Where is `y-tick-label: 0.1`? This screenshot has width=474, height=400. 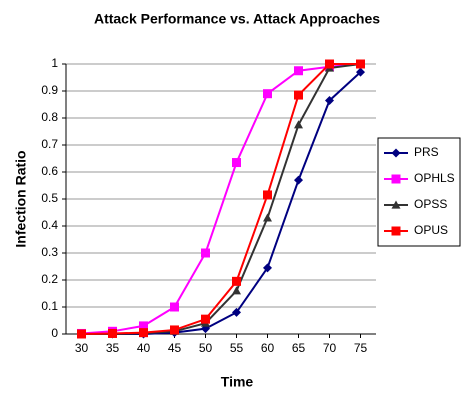
y-tick-label: 0.1 is located at coordinates (49, 306).